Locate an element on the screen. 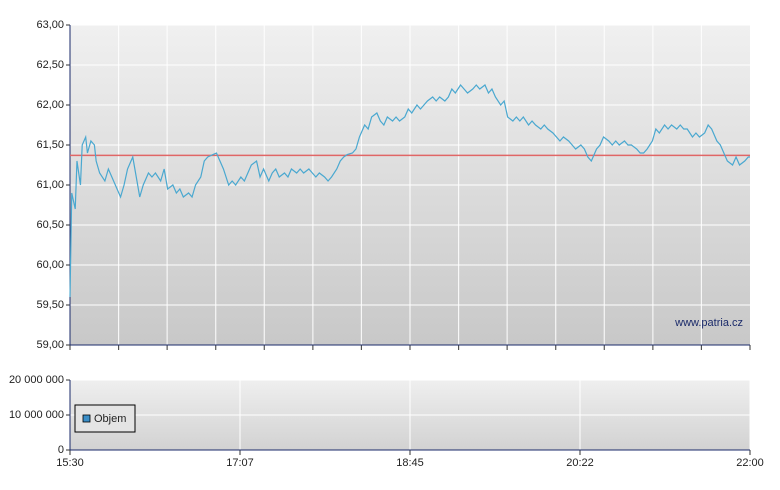 The image size is (780, 490). x-tick-label: 15:30 is located at coordinates (70, 463).